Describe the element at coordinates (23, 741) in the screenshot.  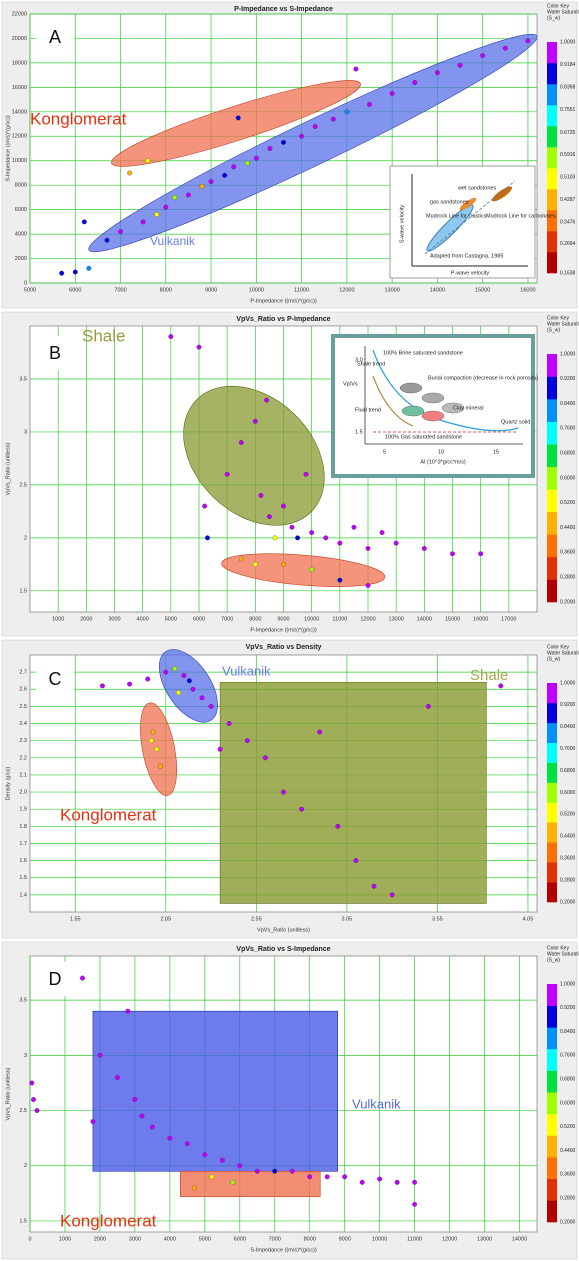
I see `y-tick-label: 2.3` at that location.